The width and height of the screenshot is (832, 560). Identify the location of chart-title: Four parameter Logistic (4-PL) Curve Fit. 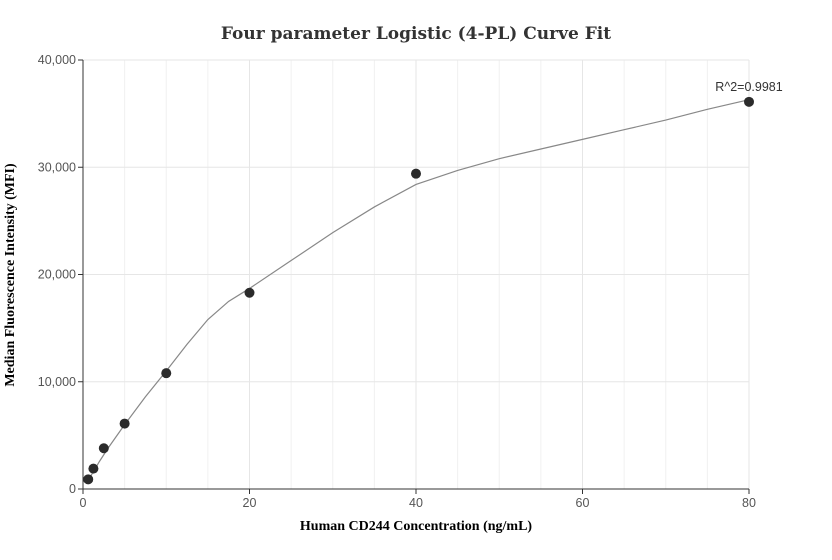
(416, 34).